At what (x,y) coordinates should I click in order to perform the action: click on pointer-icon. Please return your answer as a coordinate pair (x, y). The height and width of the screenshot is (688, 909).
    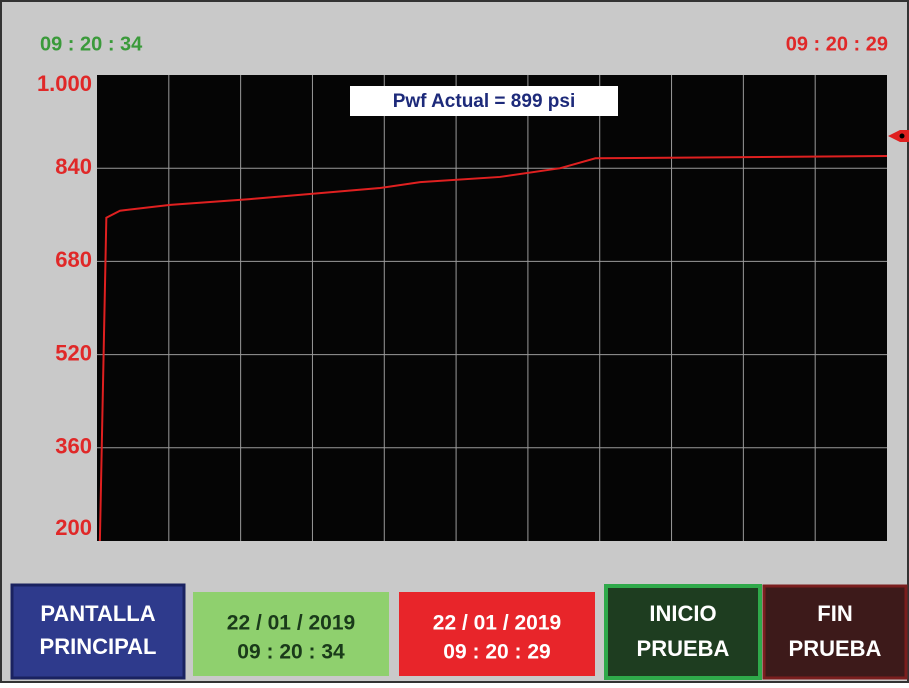
    Looking at the image, I should click on (898, 136).